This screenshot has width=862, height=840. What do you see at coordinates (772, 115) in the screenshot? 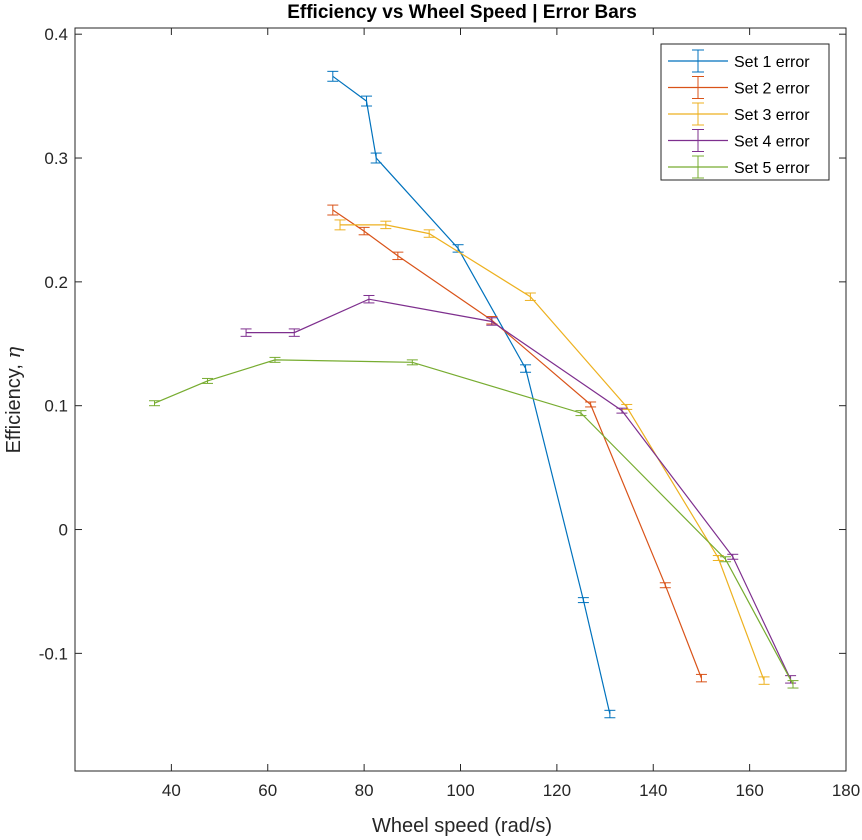
I see `legend-label: Set 3 error` at bounding box center [772, 115].